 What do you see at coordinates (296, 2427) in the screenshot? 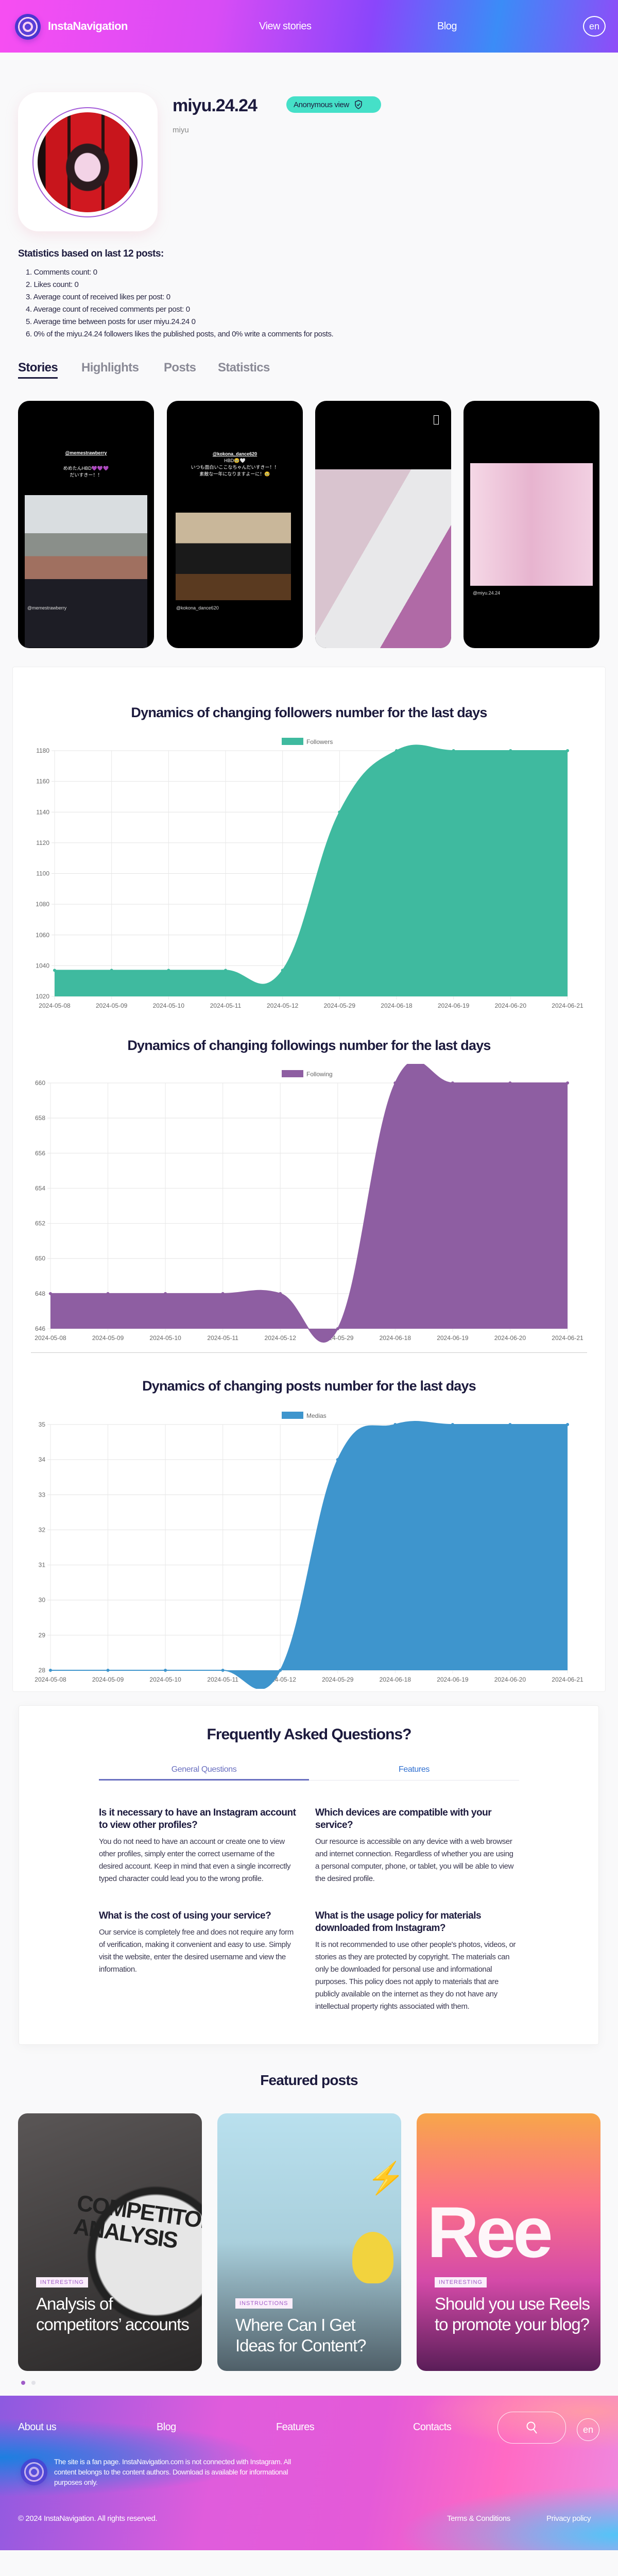
I see `footer-link-features: Features` at bounding box center [296, 2427].